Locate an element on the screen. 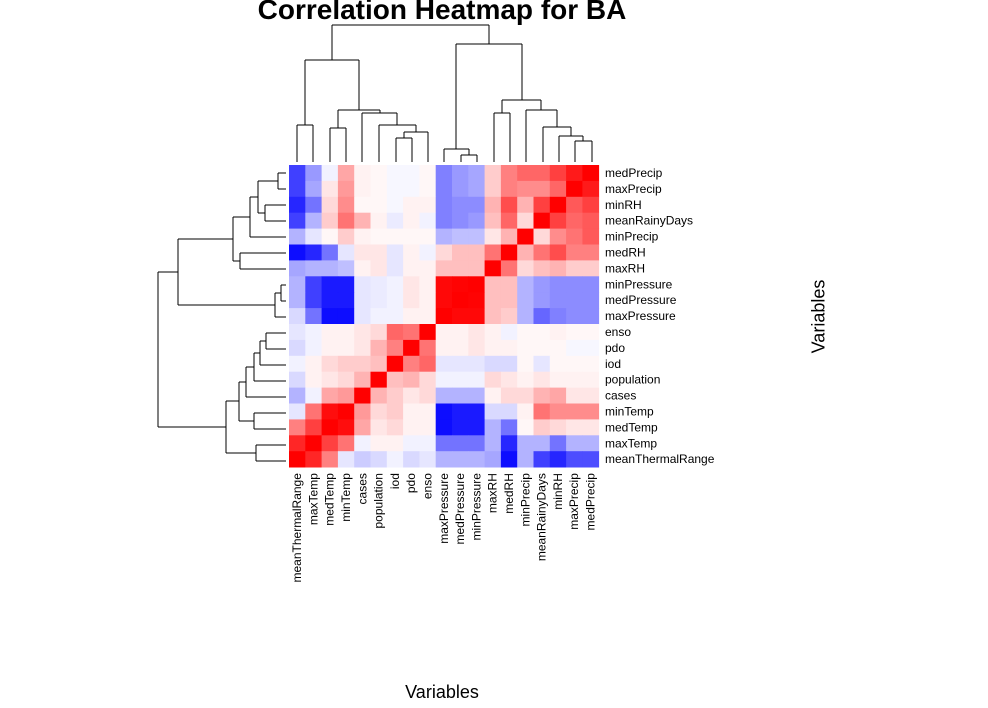  row-tick-label: minRH is located at coordinates (623, 205).